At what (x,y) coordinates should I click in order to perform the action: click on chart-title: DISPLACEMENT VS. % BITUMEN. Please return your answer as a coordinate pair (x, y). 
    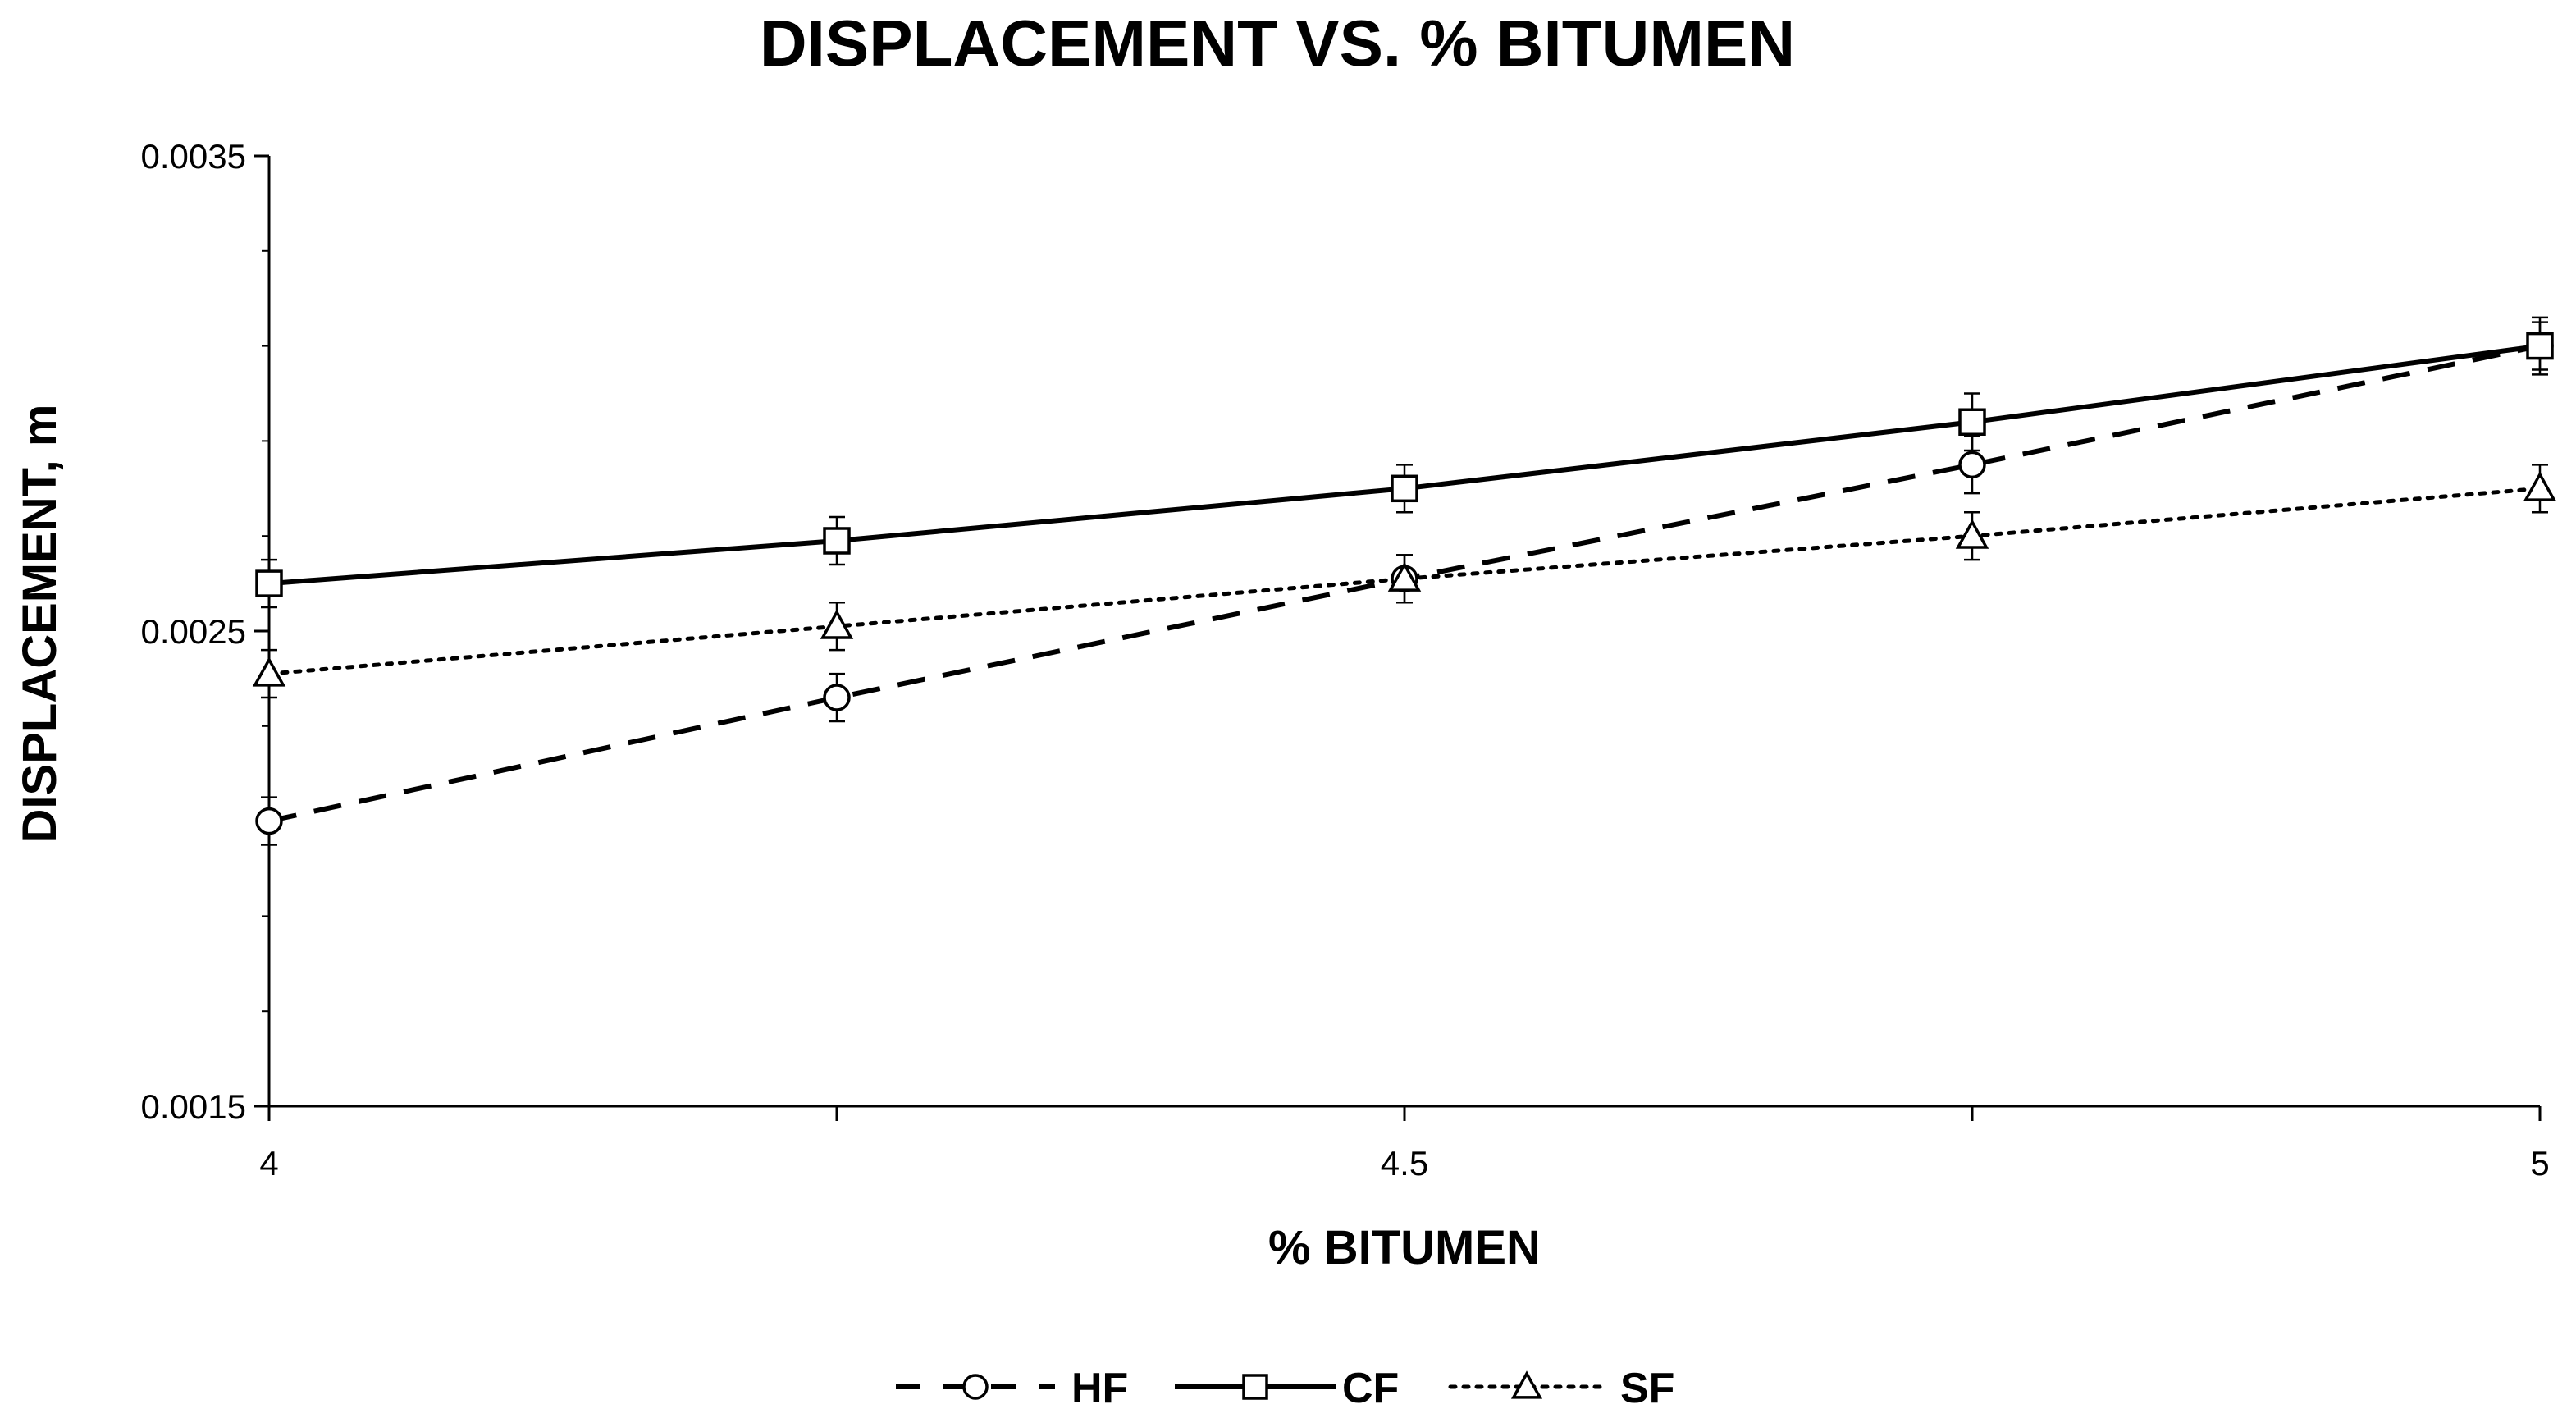
    Looking at the image, I should click on (1277, 44).